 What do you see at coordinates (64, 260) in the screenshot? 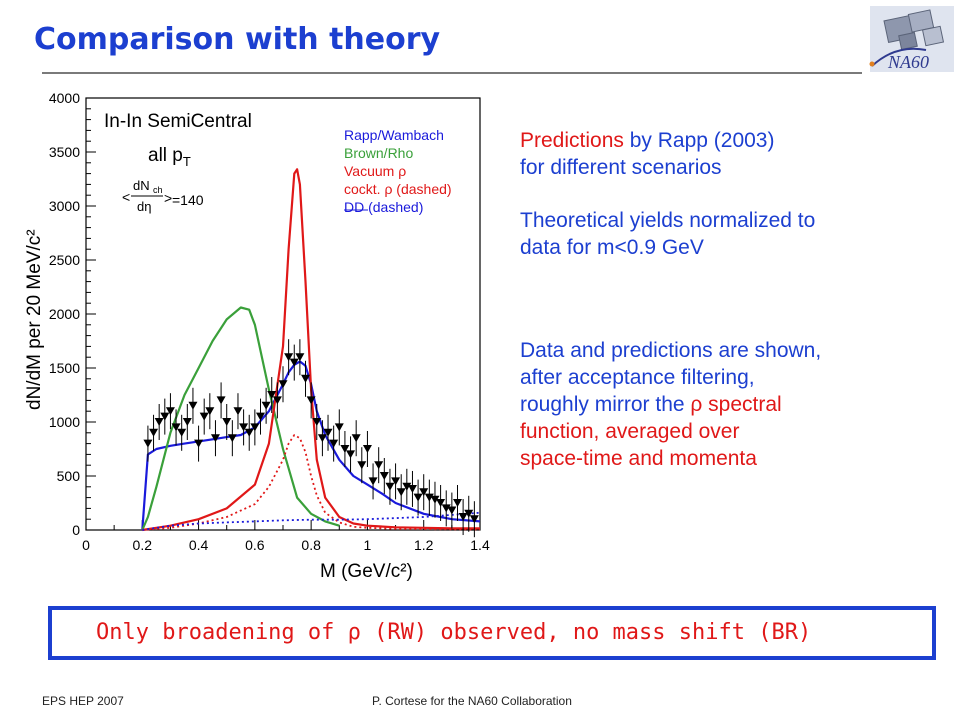
I see `y-tick-label: 2500` at bounding box center [64, 260].